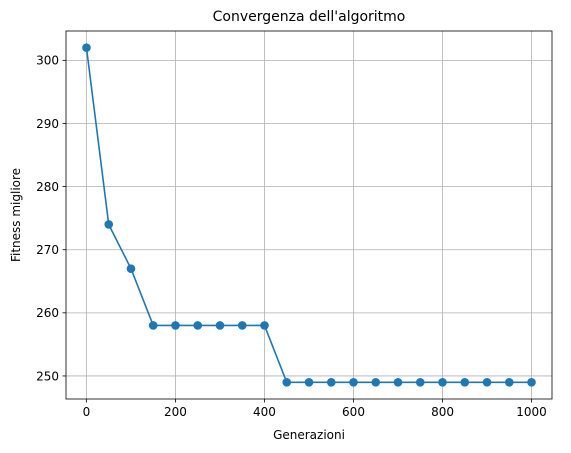  What do you see at coordinates (47, 250) in the screenshot?
I see `y-tick-label: 270` at bounding box center [47, 250].